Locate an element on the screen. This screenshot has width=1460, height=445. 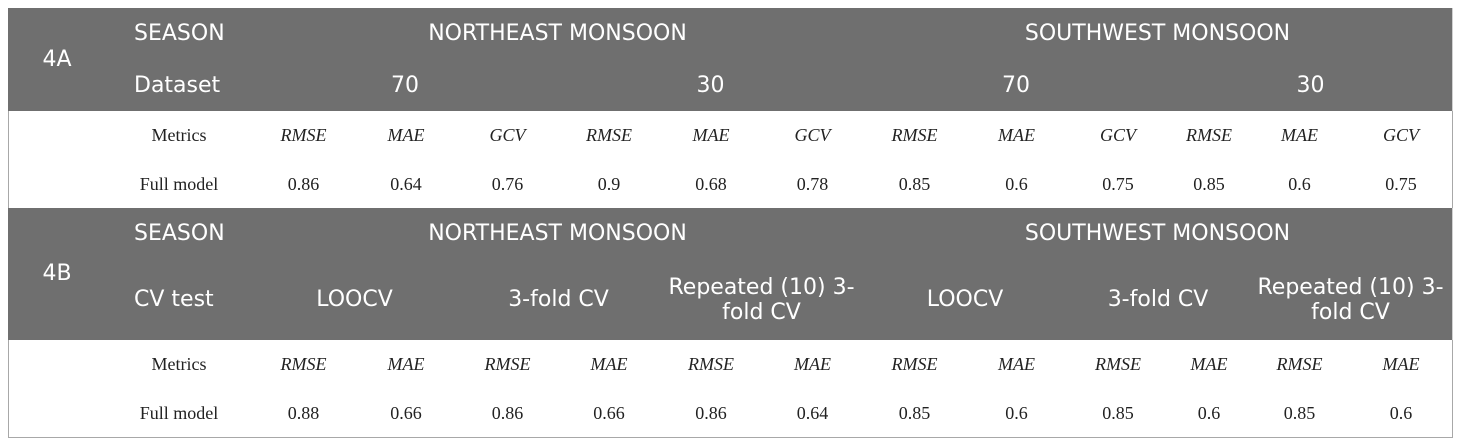
value-cell: 0.88 is located at coordinates (304, 413).